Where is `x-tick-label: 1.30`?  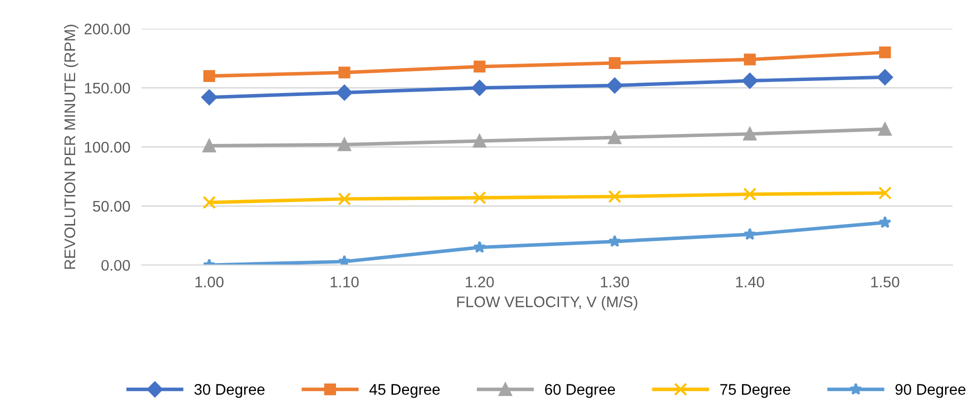
x-tick-label: 1.30 is located at coordinates (614, 282).